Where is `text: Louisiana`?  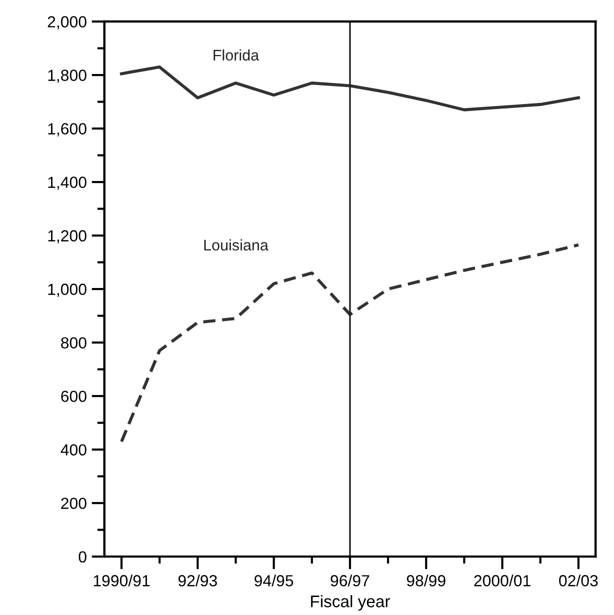 text: Louisiana is located at coordinates (236, 245).